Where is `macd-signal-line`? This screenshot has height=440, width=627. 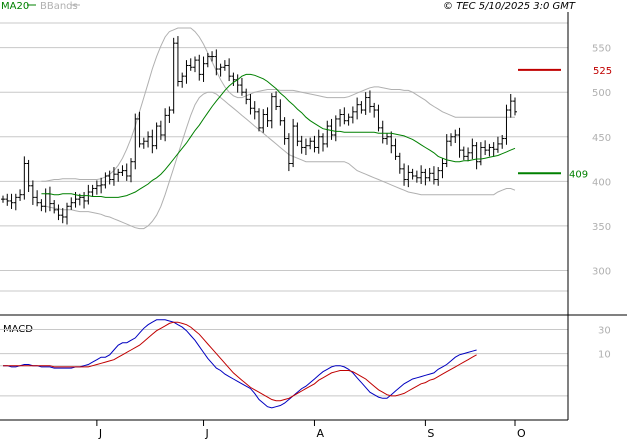
macd-signal-line is located at coordinates (240, 361).